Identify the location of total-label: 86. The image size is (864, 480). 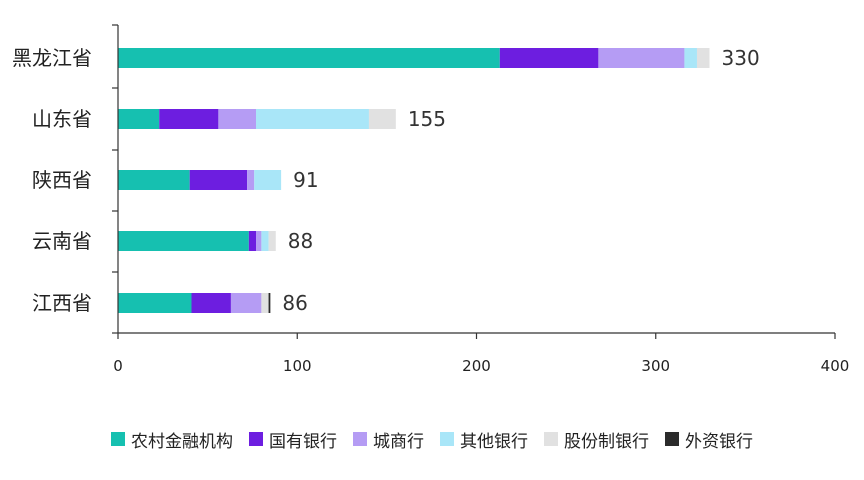
(294, 303).